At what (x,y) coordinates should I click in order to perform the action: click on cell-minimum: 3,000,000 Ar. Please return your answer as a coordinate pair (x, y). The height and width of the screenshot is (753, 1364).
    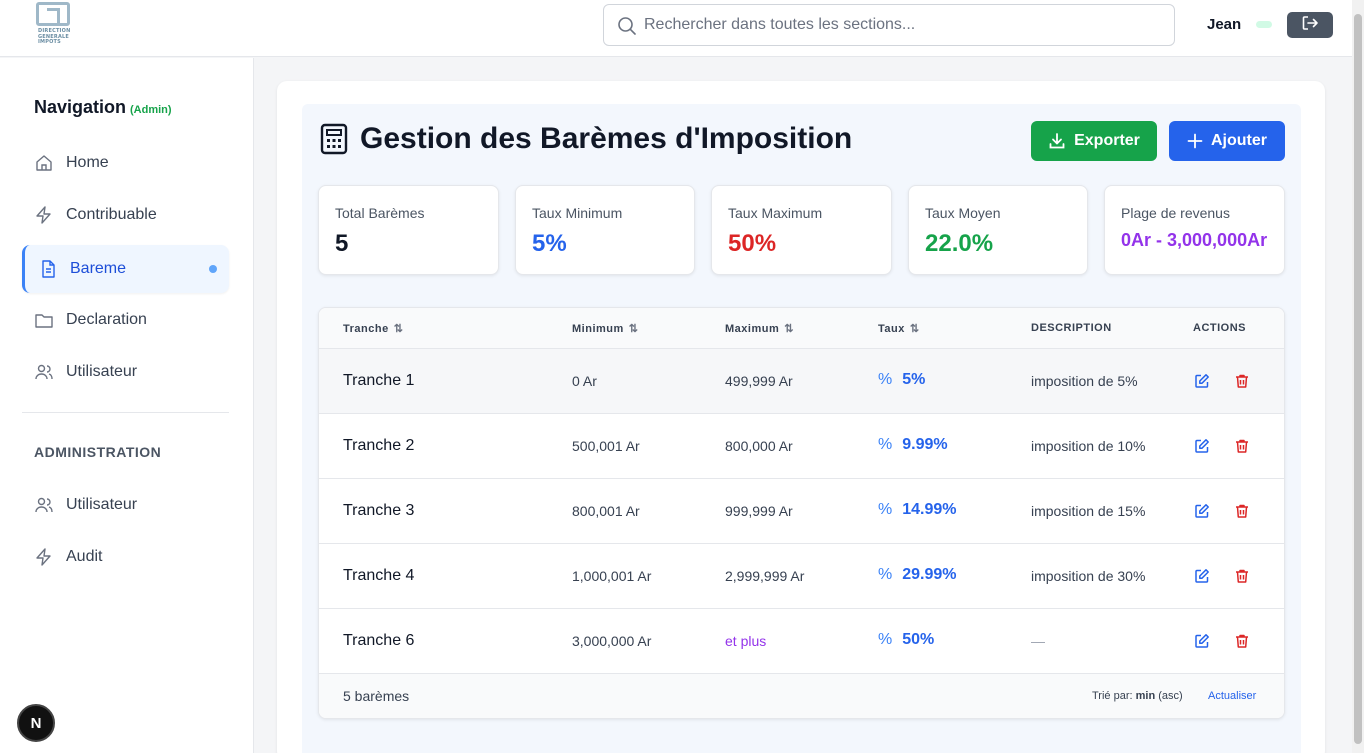
    Looking at the image, I should click on (612, 641).